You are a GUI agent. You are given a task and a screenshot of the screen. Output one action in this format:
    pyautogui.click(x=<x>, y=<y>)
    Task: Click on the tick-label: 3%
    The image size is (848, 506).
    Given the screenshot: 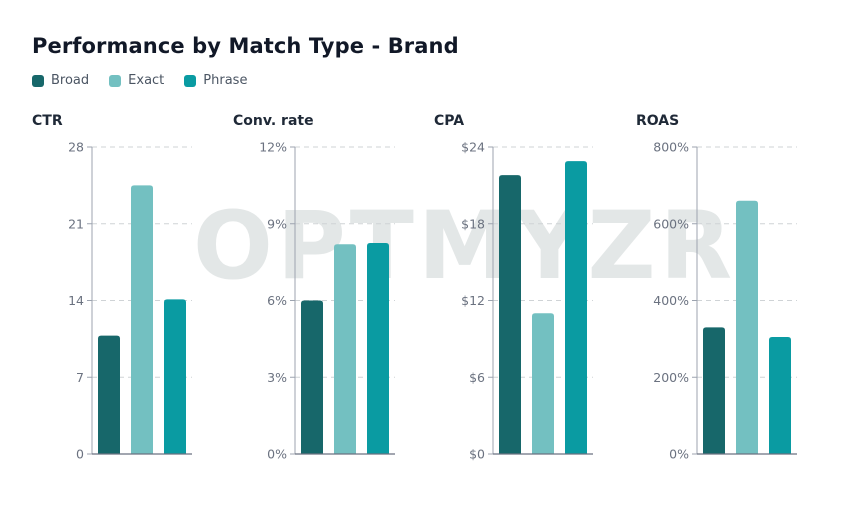 What is the action you would take?
    pyautogui.click(x=277, y=377)
    